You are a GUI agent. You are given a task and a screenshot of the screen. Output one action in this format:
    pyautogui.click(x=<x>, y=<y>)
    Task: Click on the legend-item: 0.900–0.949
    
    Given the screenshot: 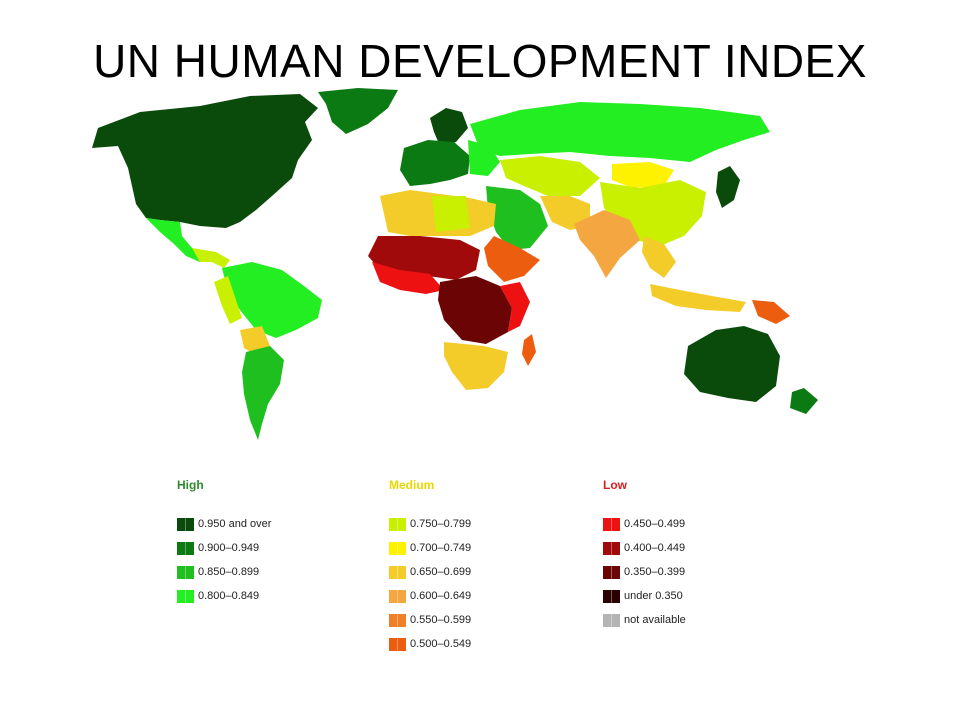 What is the action you would take?
    pyautogui.click(x=277, y=548)
    